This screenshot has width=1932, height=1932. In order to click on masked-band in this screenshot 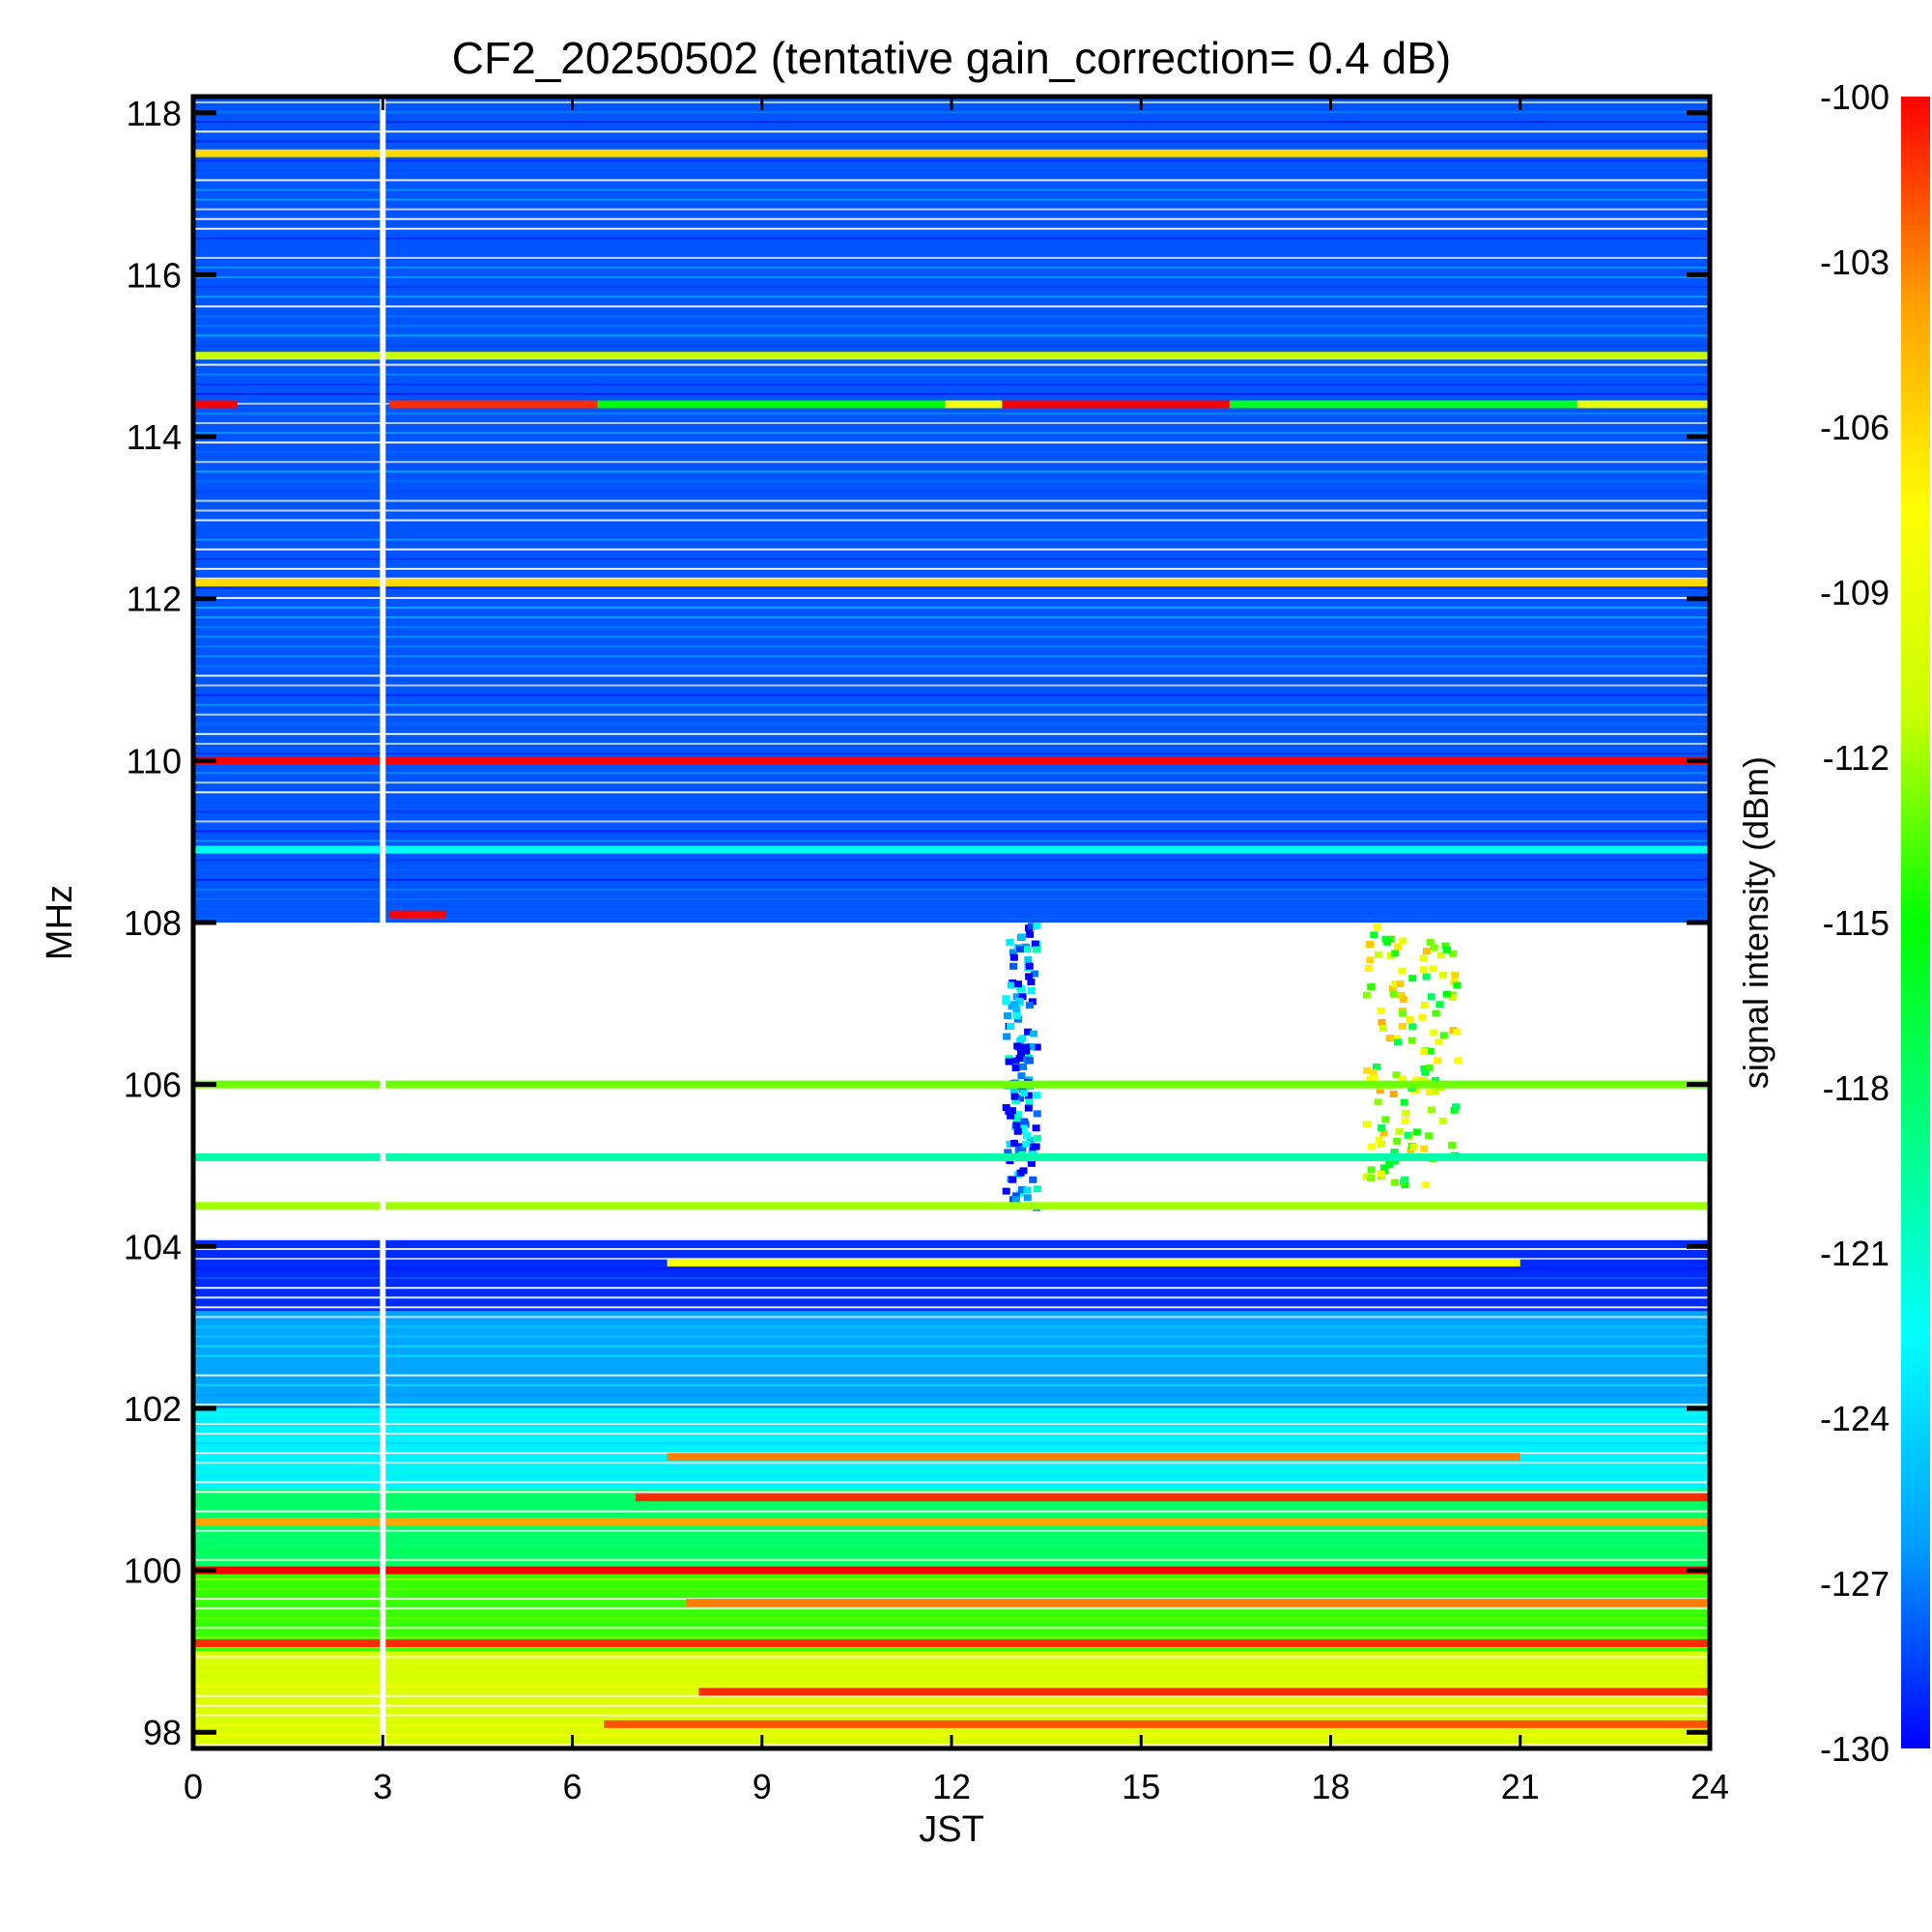, I will do `click(951, 1080)`.